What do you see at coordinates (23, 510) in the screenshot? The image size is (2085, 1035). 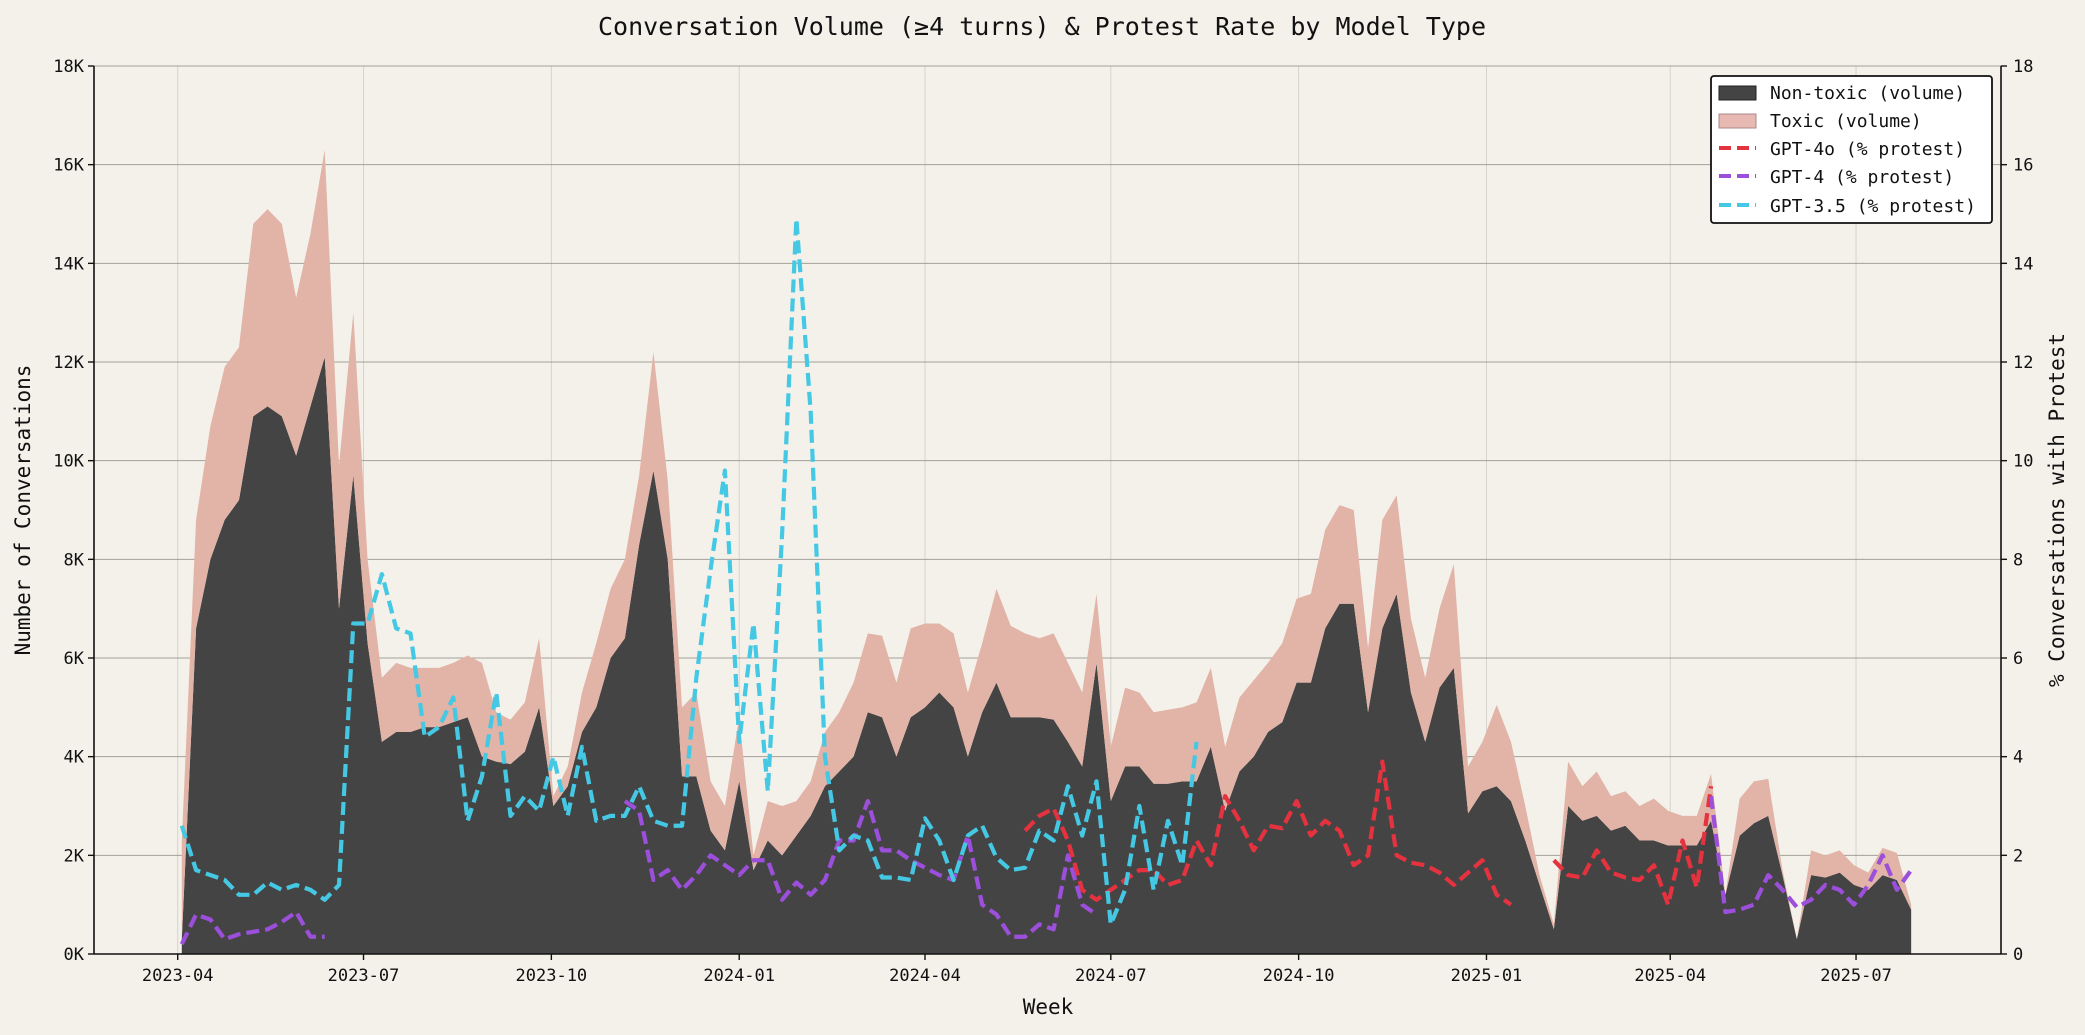 I see `y-axis-label: Number of Conversations` at bounding box center [23, 510].